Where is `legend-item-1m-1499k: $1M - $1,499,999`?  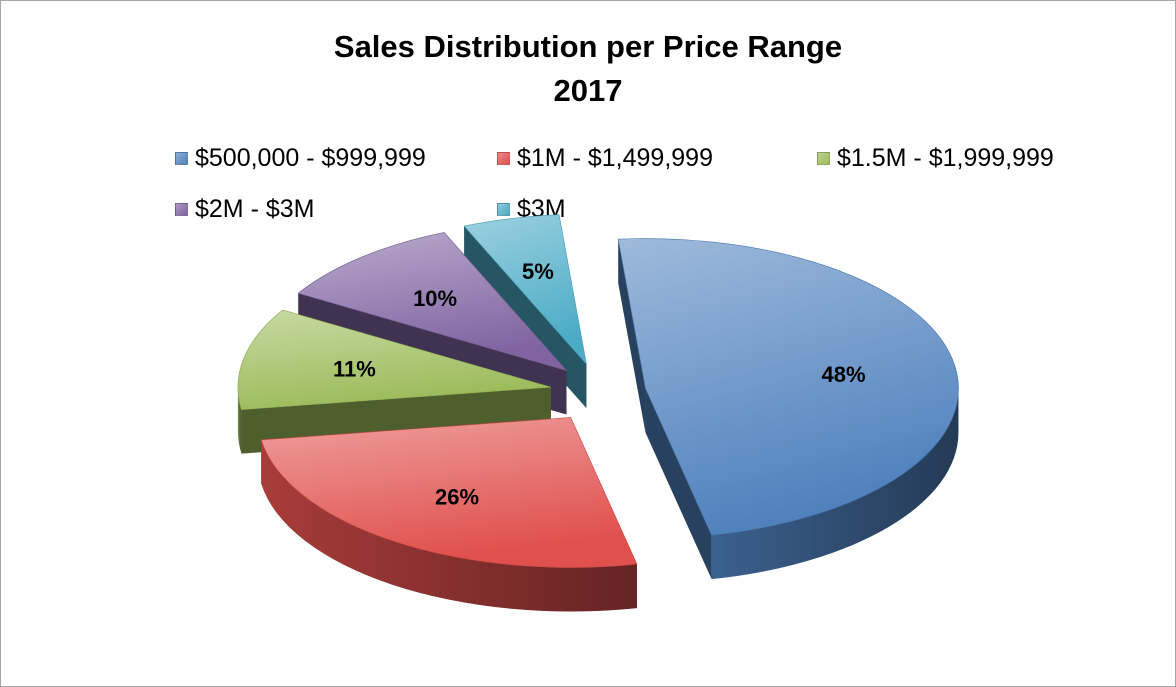
legend-item-1m-1499k: $1M - $1,499,999 is located at coordinates (605, 158).